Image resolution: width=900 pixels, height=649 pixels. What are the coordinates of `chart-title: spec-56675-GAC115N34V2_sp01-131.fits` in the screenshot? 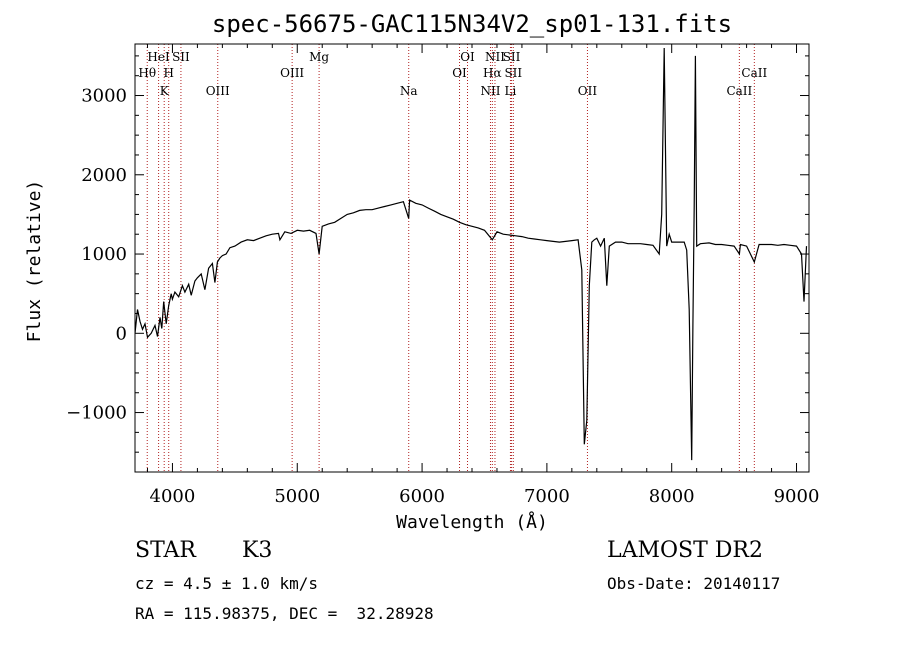 It's located at (472, 24).